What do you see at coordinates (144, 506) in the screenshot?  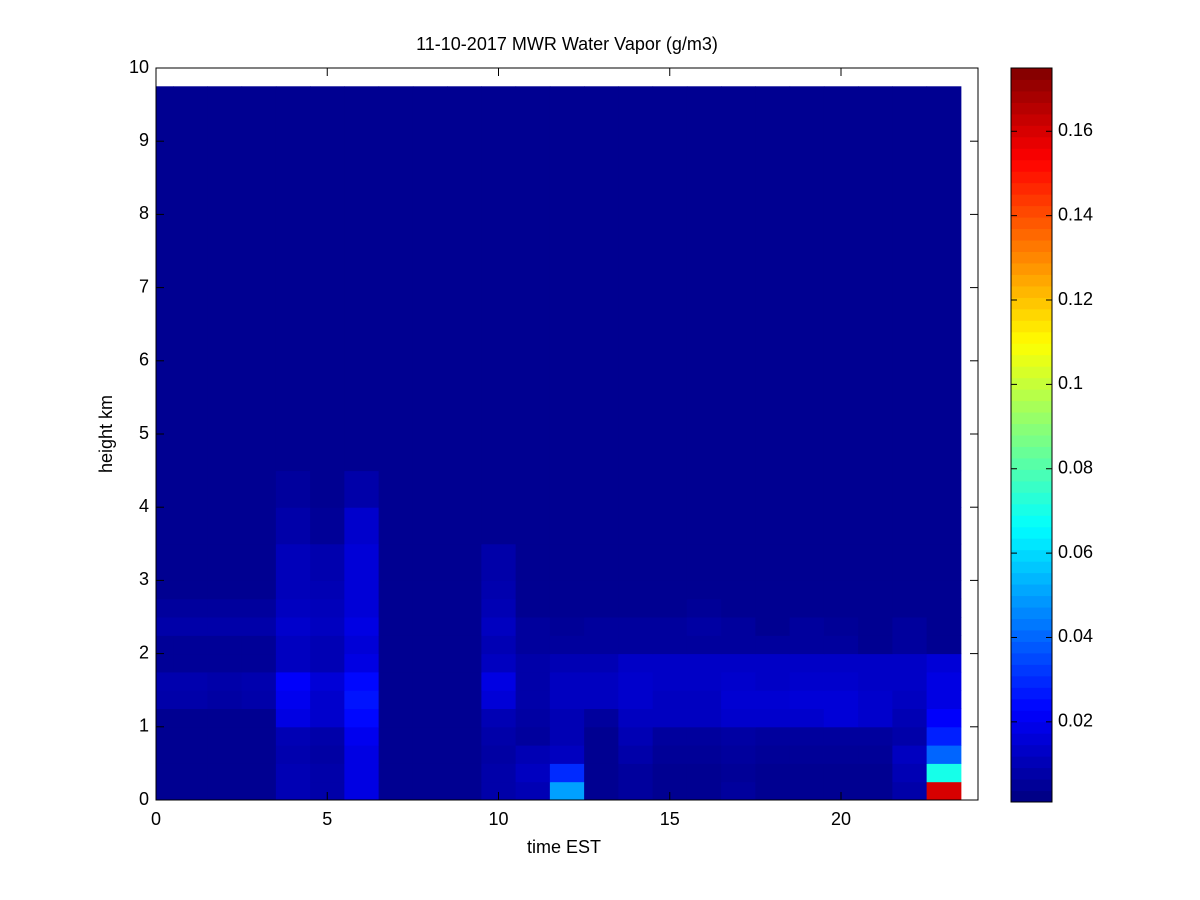 I see `y-tick-label: 4` at bounding box center [144, 506].